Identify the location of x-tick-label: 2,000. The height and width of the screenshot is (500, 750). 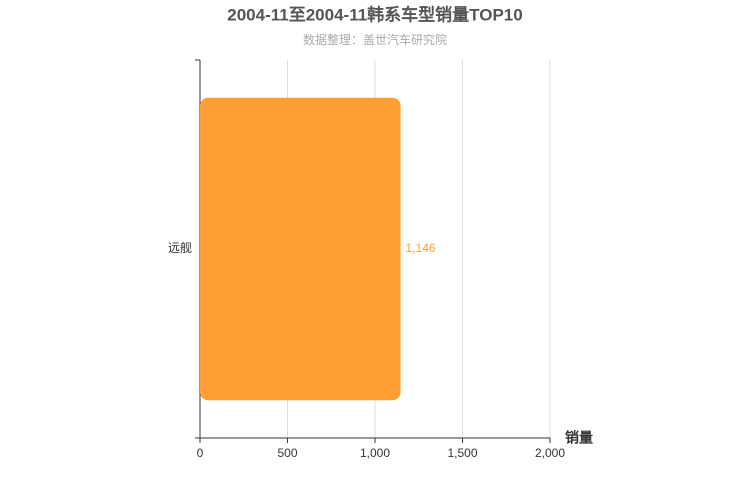
(550, 453).